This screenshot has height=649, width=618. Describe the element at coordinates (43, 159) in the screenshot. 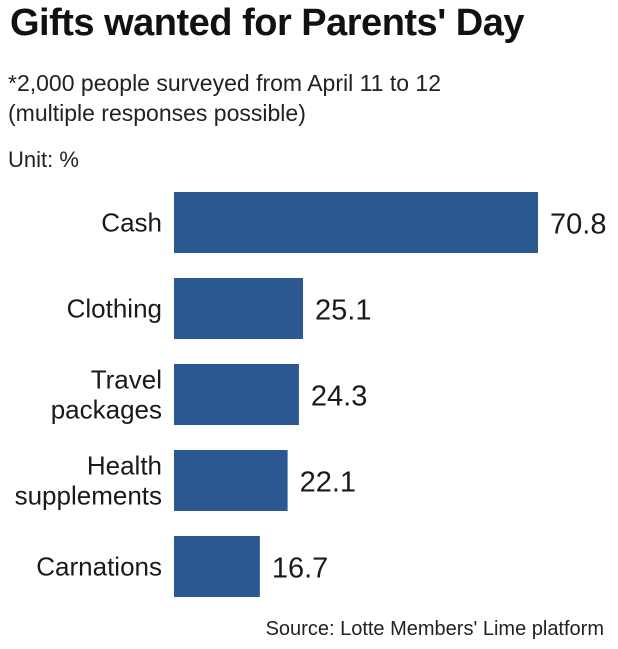

I see `unit-label: Unit: %` at that location.